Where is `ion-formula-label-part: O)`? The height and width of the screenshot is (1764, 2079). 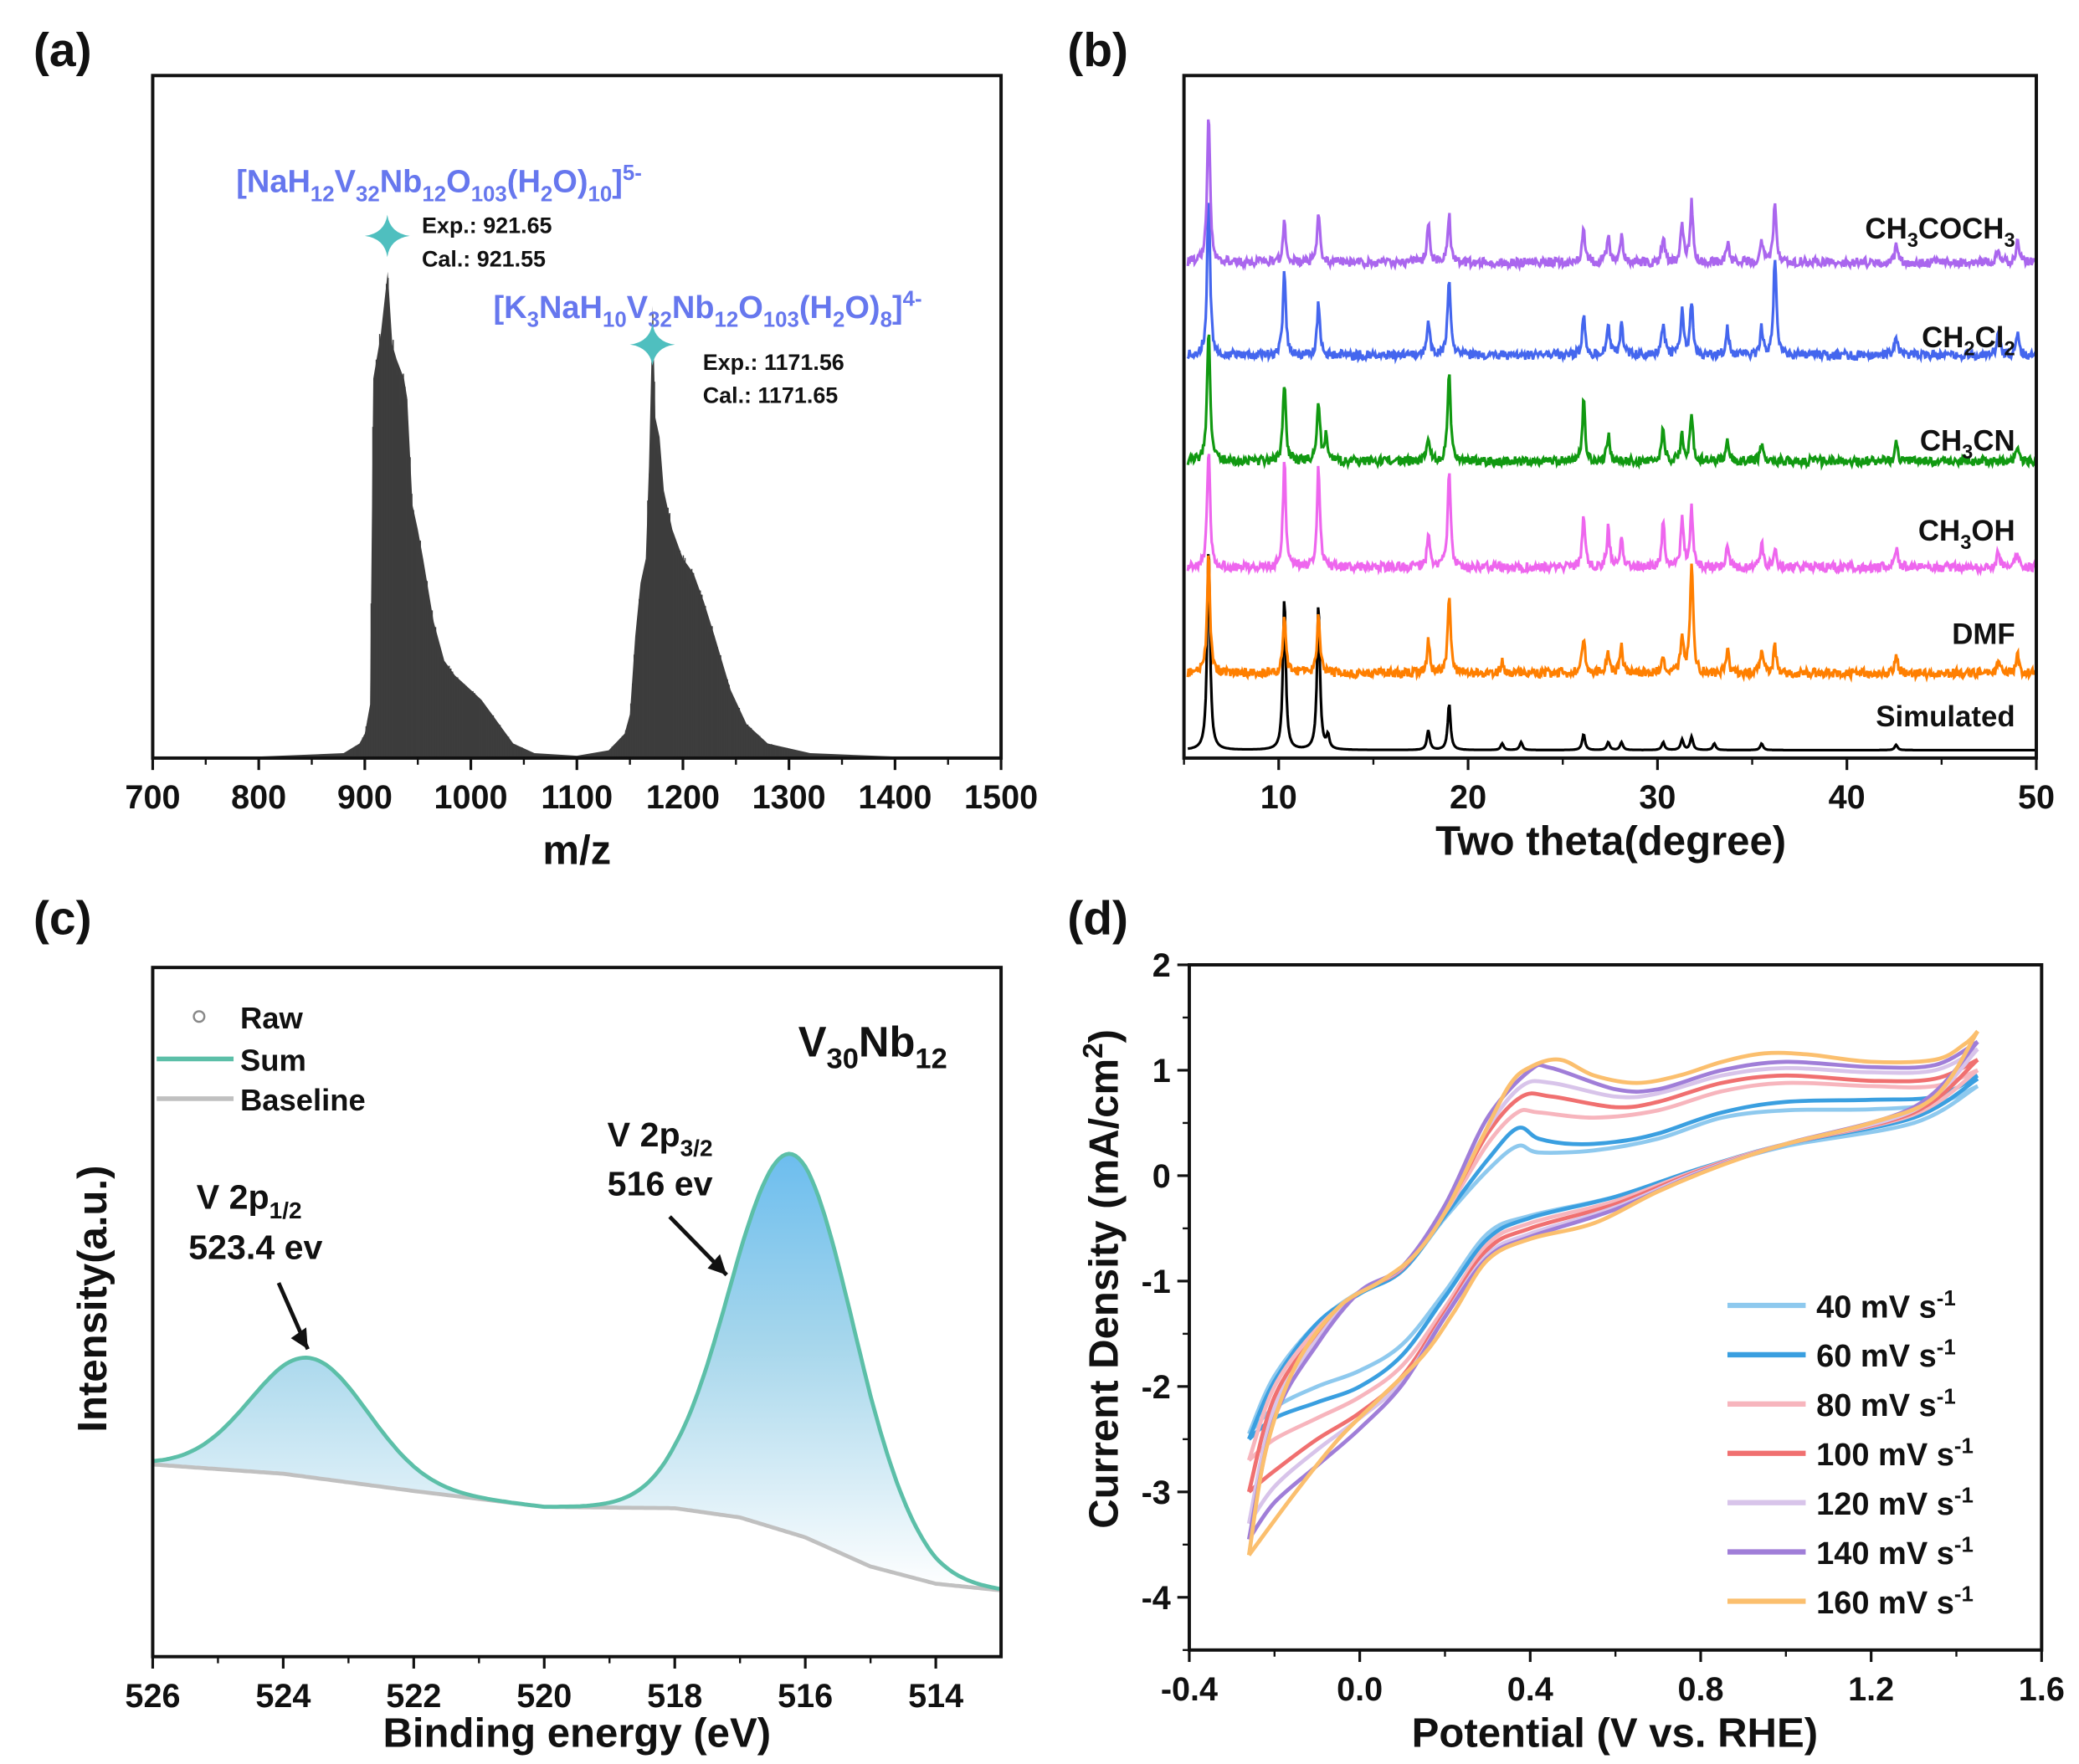 ion-formula-label-part: O) is located at coordinates (570, 182).